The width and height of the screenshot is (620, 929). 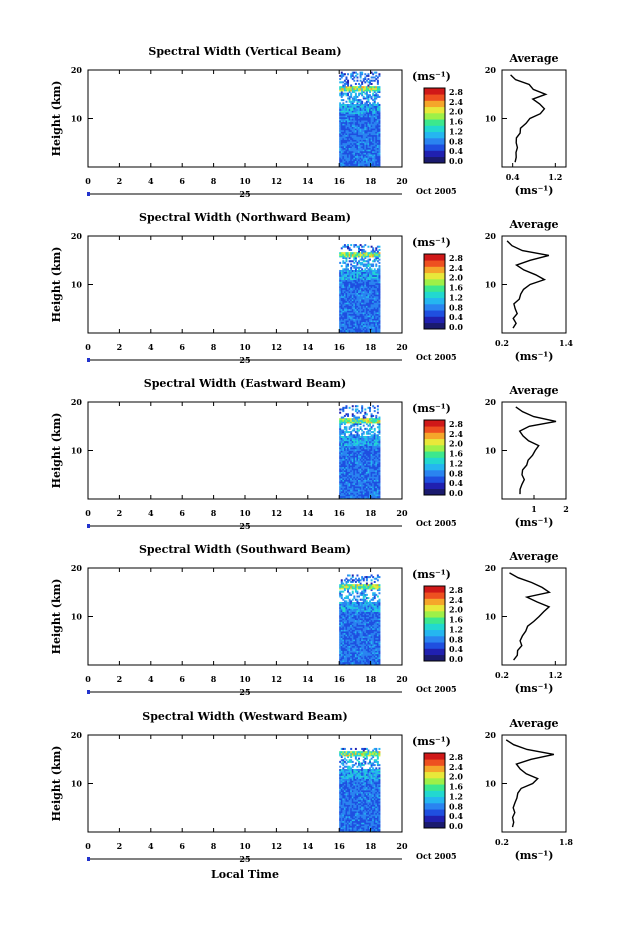 I want to click on x-tick-label: 4, so click(x=151, y=513).